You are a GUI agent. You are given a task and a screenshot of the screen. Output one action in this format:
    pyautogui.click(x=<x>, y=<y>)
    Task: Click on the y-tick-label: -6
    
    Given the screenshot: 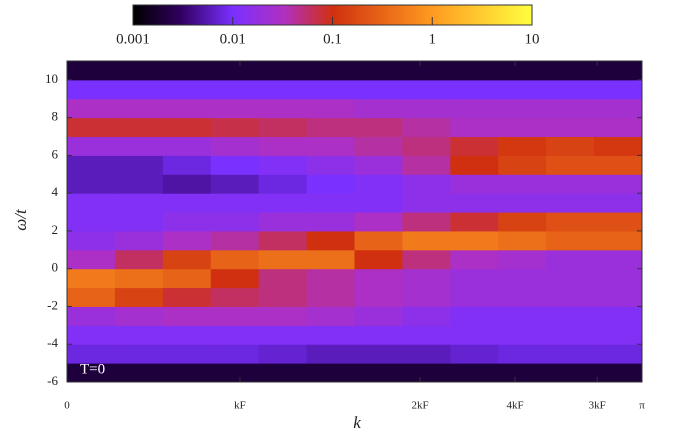 What is the action you would take?
    pyautogui.click(x=52, y=380)
    